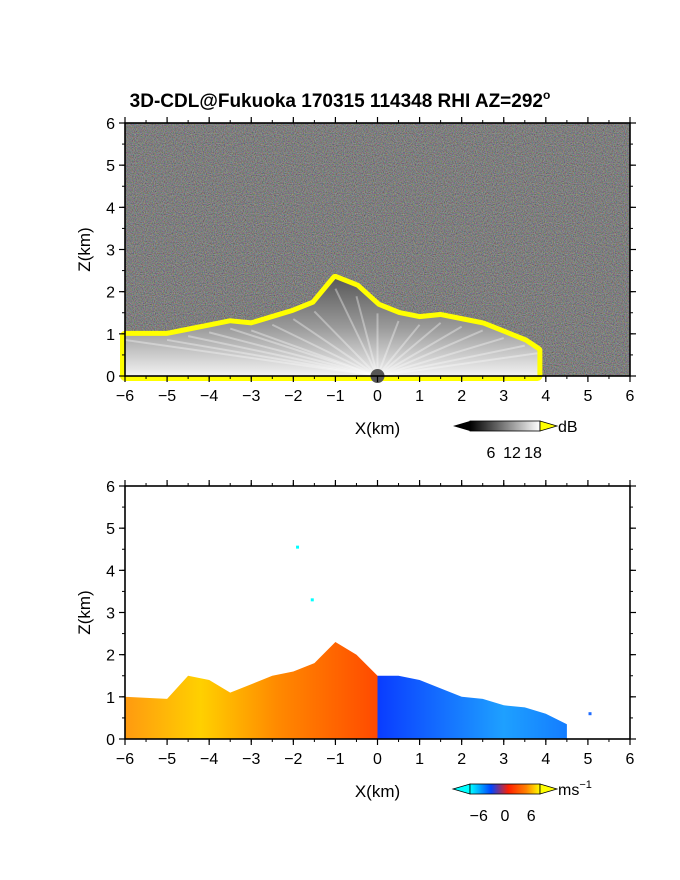 The image size is (680, 880). I want to click on velocity-colorbar: ms−1 −6 0 6, so click(521, 802).